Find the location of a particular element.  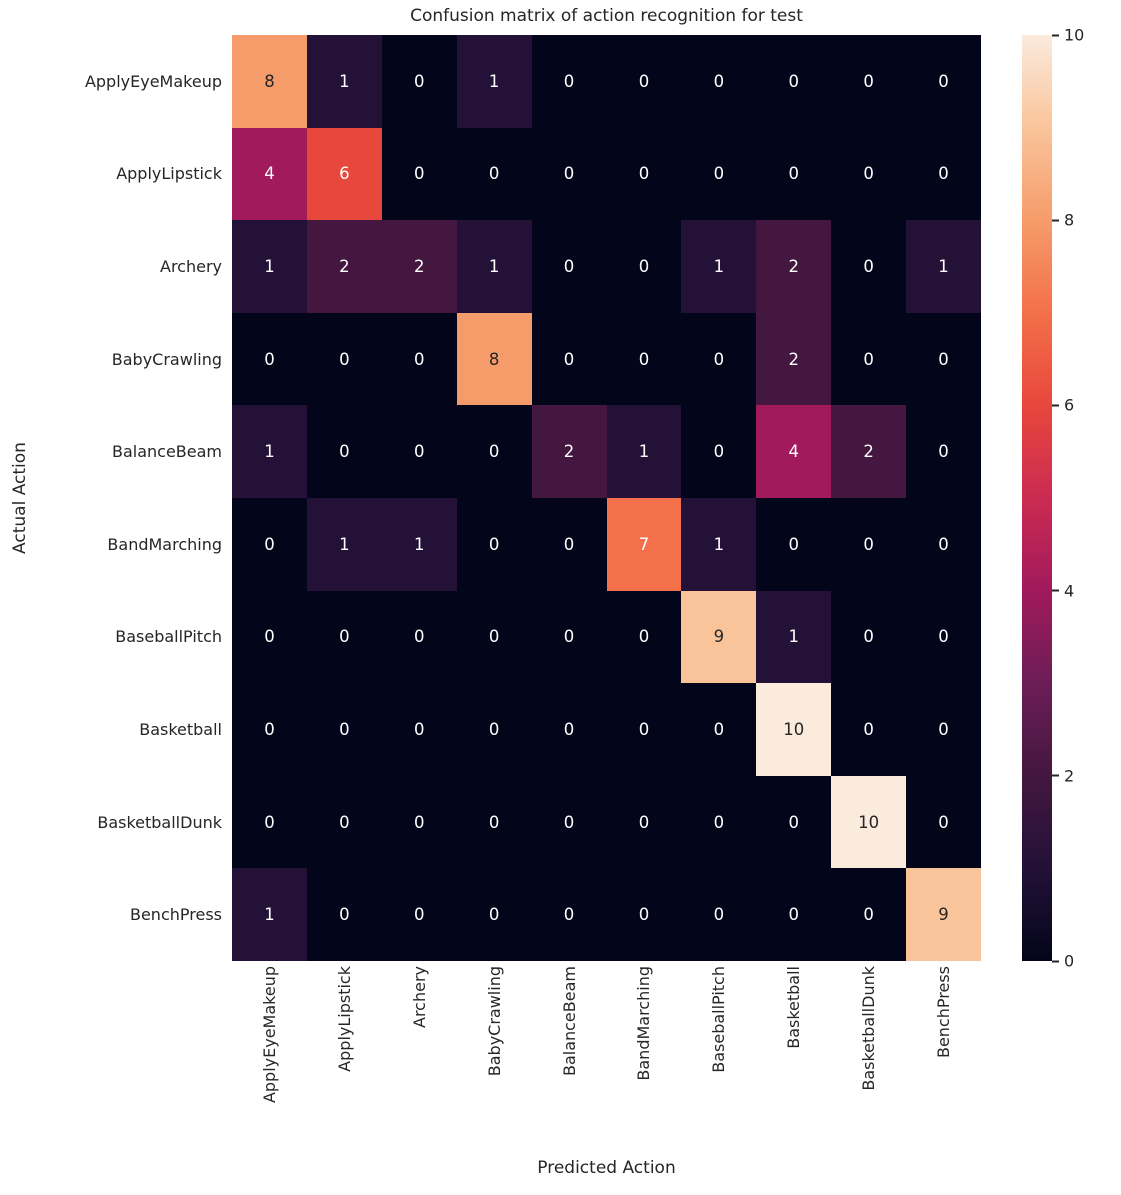

x-tick-label-text: BabyCrawling is located at coordinates (494, 1021).